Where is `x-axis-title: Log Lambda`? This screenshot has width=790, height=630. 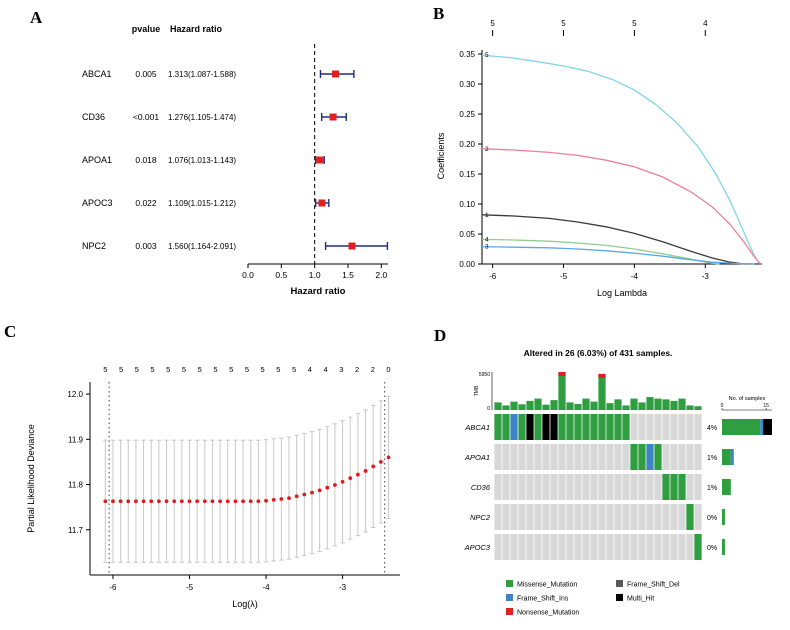
x-axis-title: Log Lambda is located at coordinates (622, 293).